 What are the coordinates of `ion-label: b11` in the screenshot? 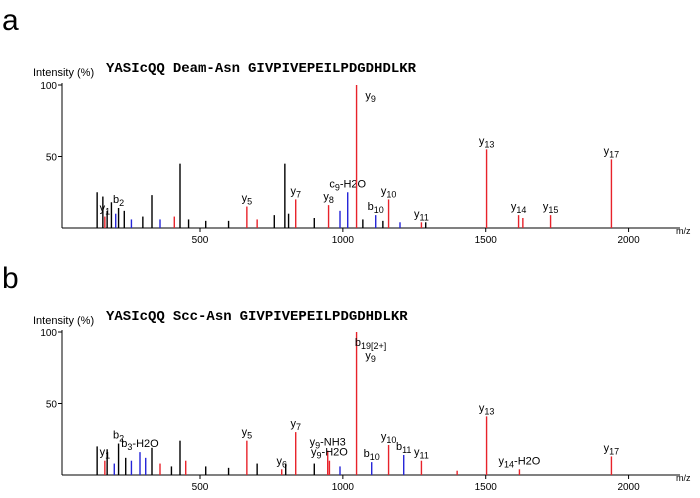 It's located at (403, 448).